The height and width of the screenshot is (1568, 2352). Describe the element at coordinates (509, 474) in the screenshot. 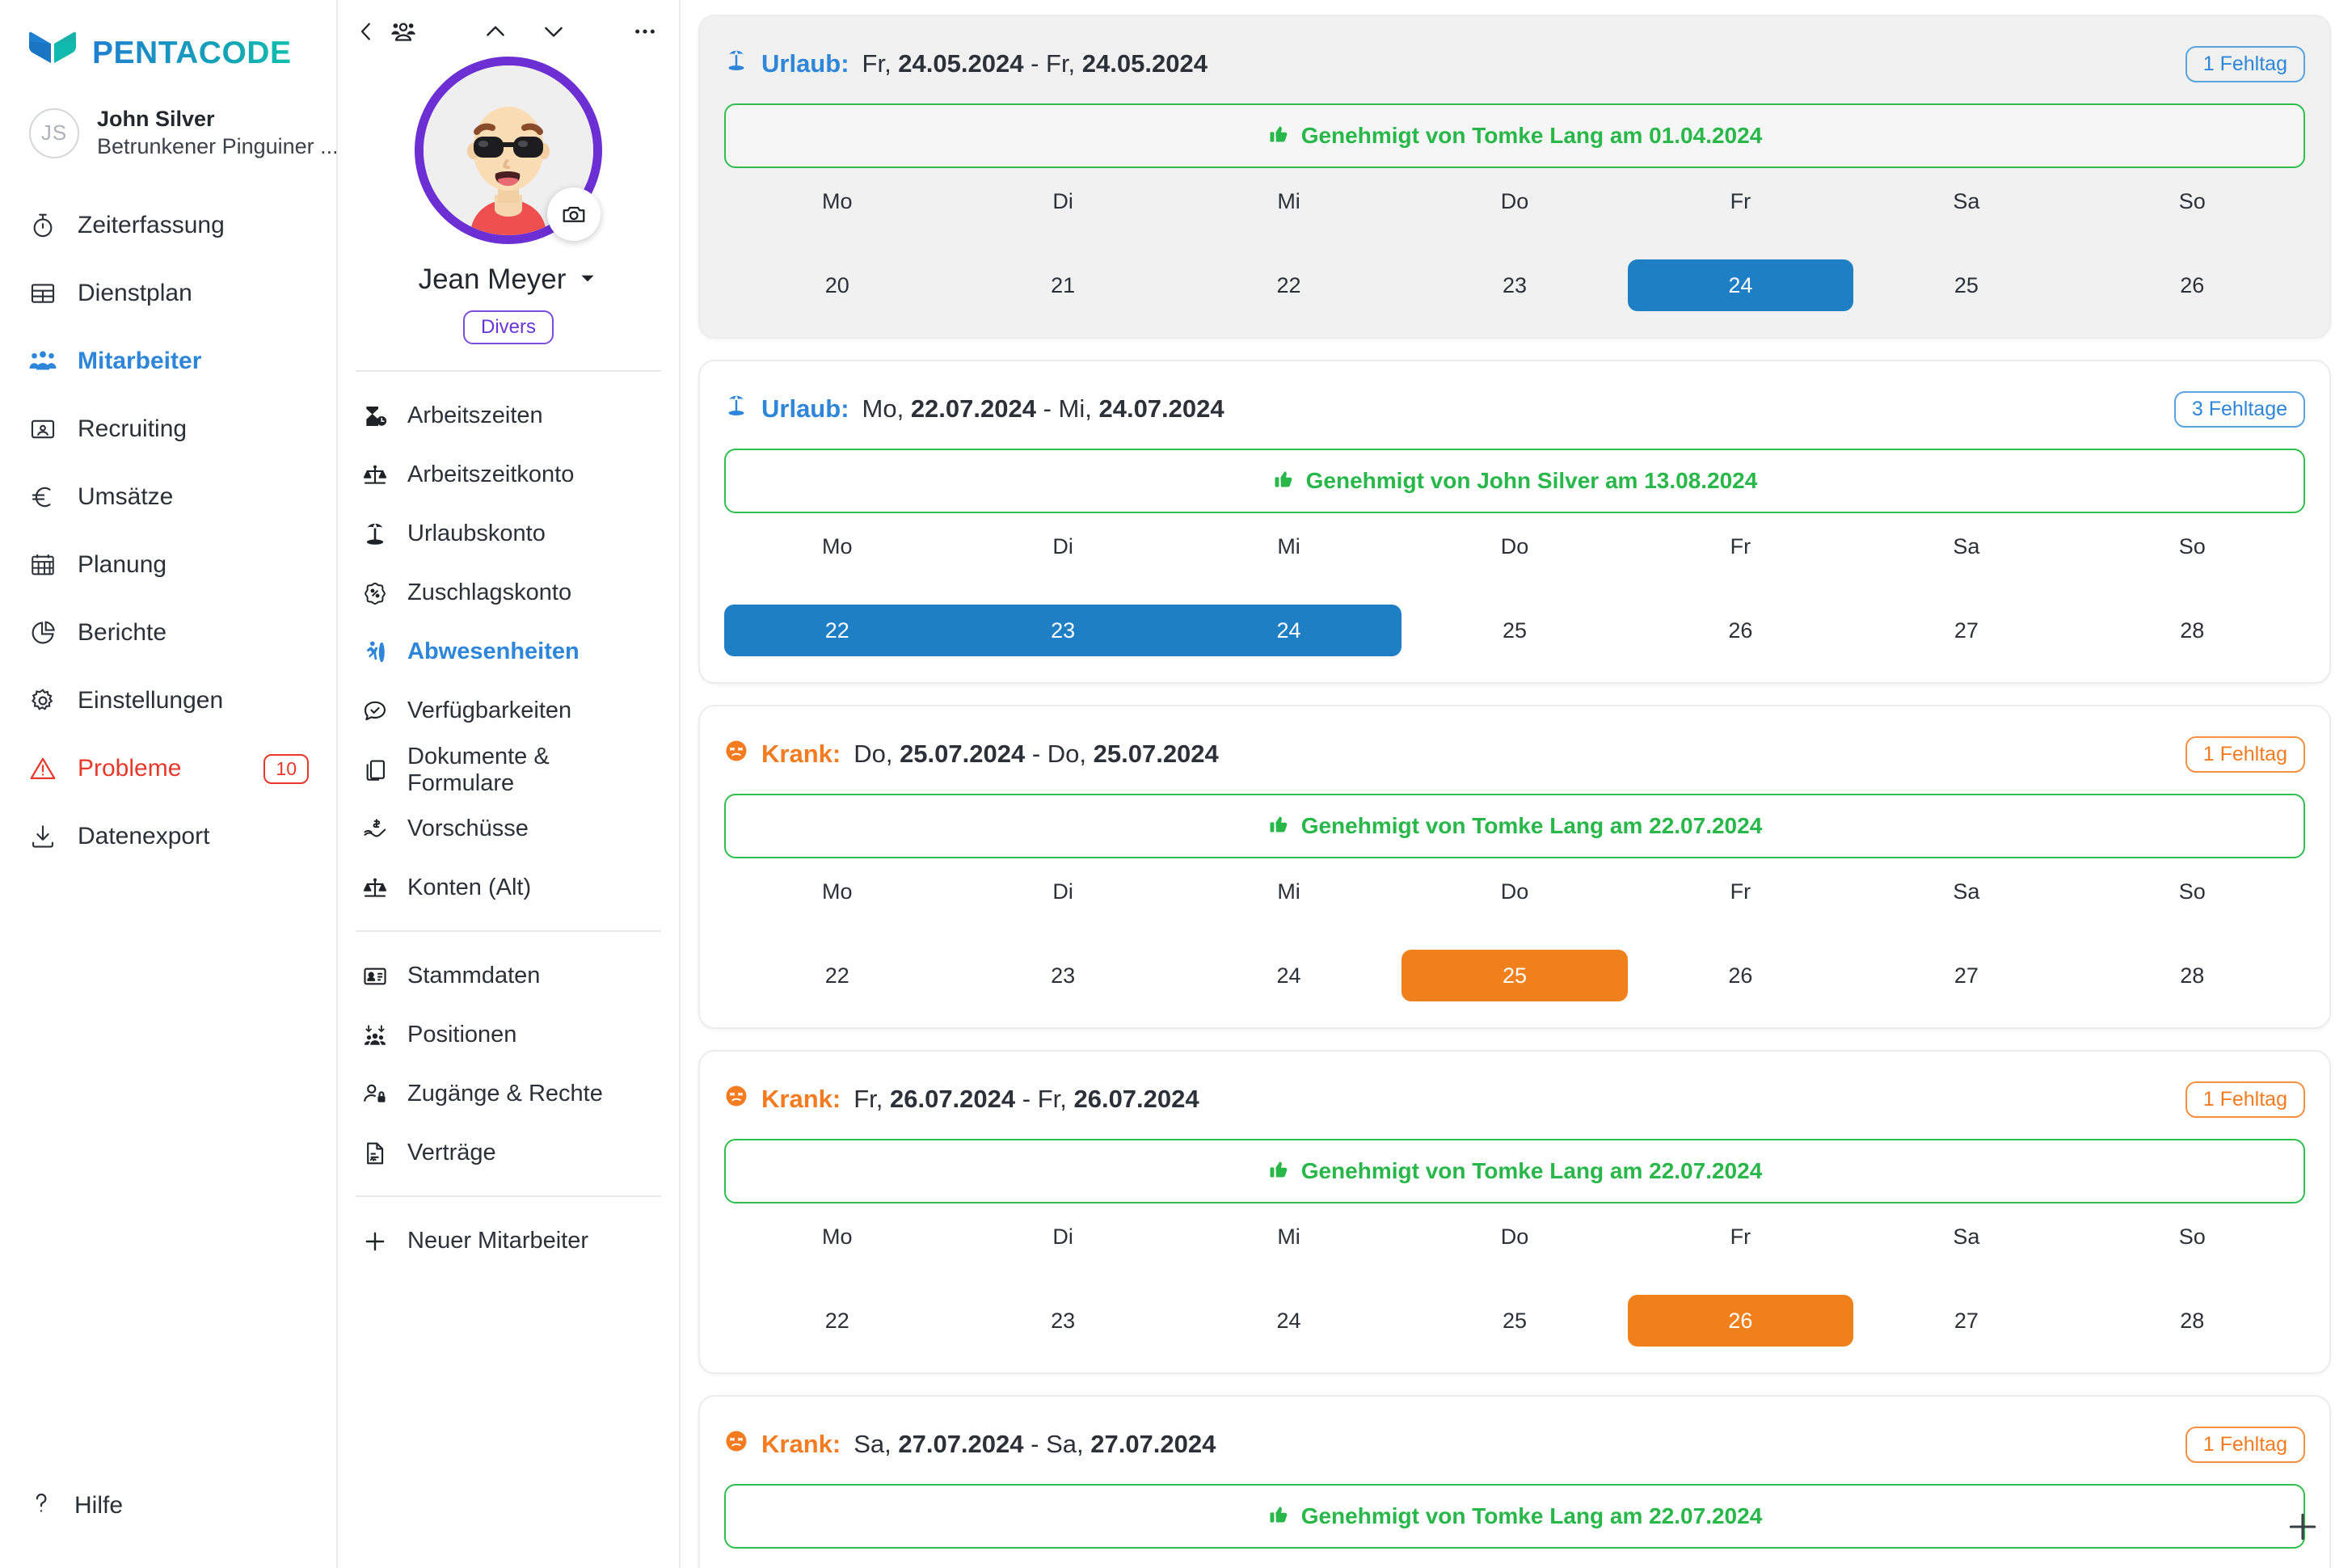

I see `emp-nav-arbeitszeitkonto: Arbeitszeitkonto` at that location.